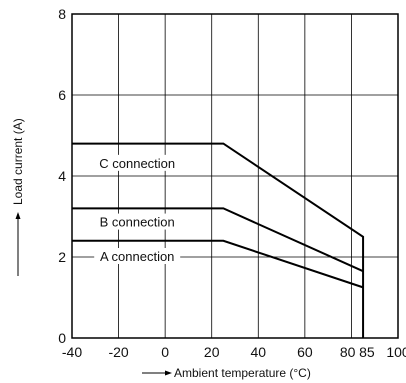 The width and height of the screenshot is (406, 383). I want to click on series-labels: C connection B connection A connection, so click(137, 209).